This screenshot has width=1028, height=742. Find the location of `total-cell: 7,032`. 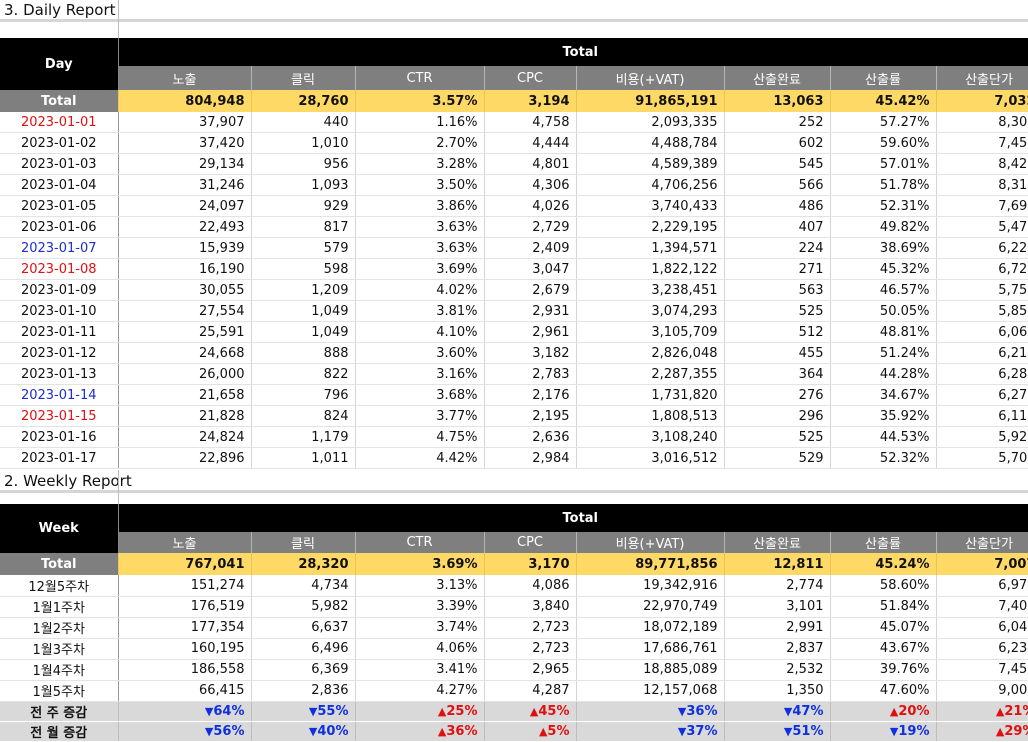

total-cell: 7,032 is located at coordinates (982, 101).